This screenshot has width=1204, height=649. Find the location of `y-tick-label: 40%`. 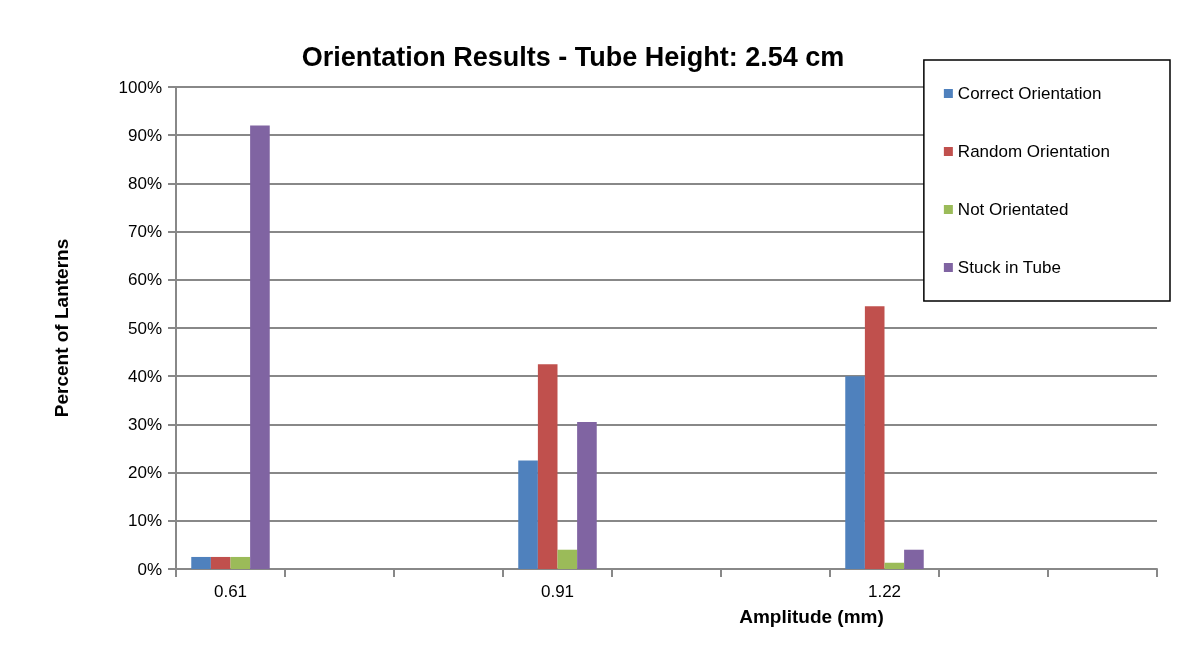

y-tick-label: 40% is located at coordinates (144, 376).